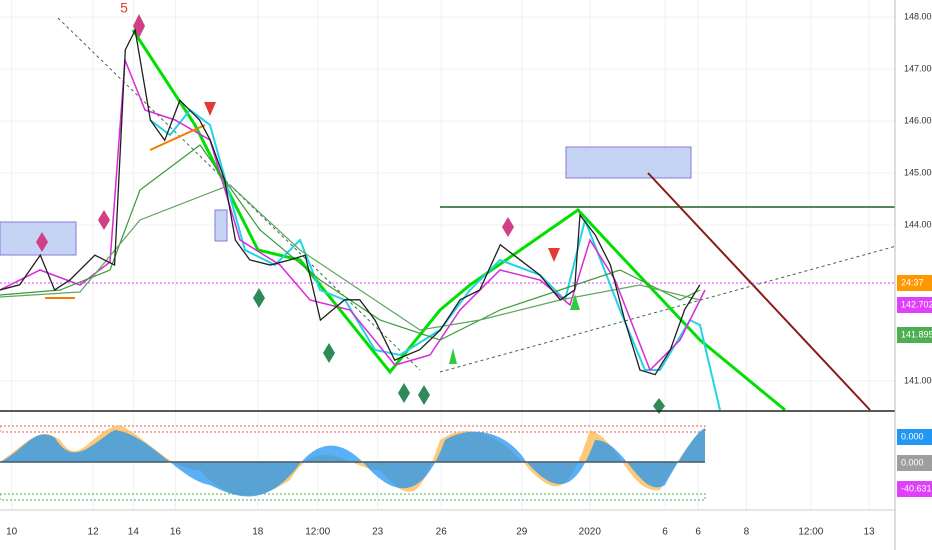 This screenshot has height=550, width=932. What do you see at coordinates (176, 532) in the screenshot?
I see `x-tick-label: 16` at bounding box center [176, 532].